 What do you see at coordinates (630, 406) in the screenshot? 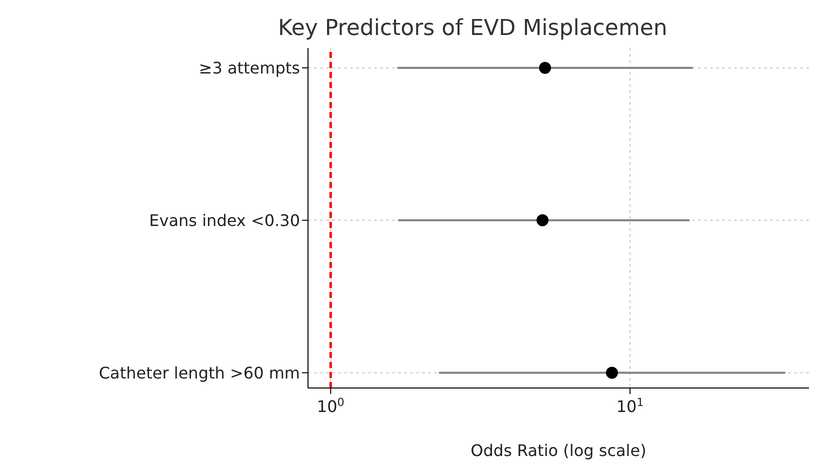
I see `x-tick-label: 10$^{1}$` at bounding box center [630, 406].